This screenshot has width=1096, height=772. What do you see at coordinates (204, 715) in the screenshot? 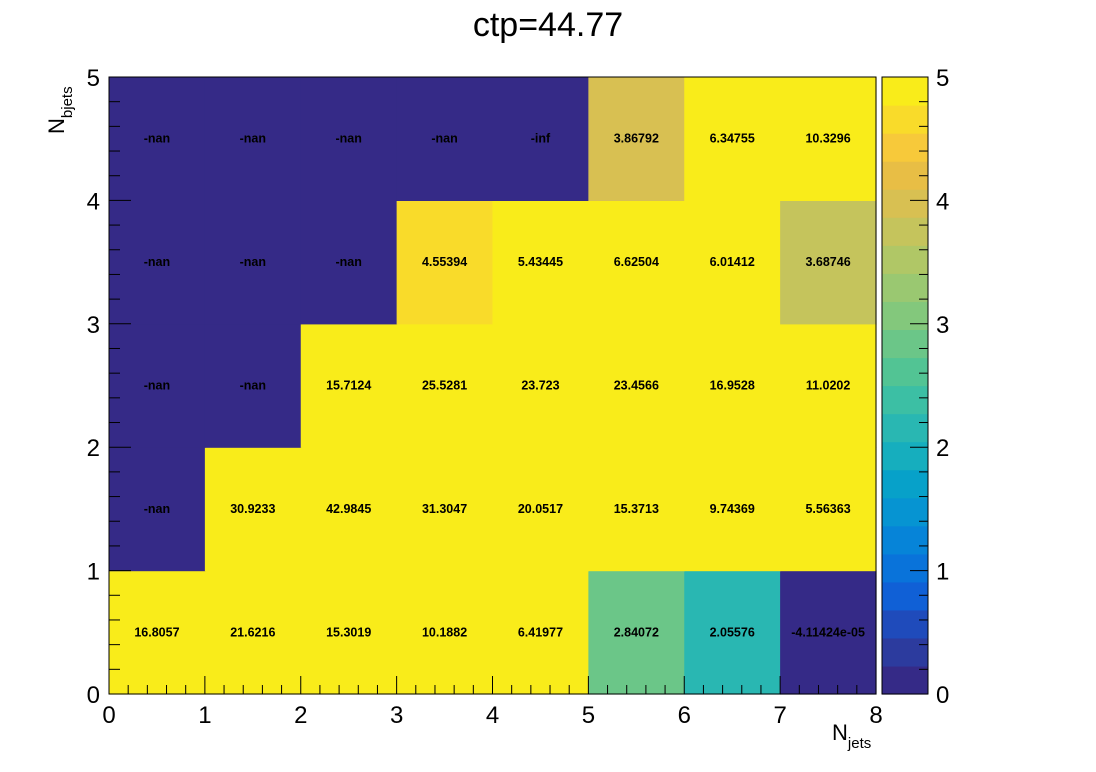
I see `x-tick-label: 1` at bounding box center [204, 715].